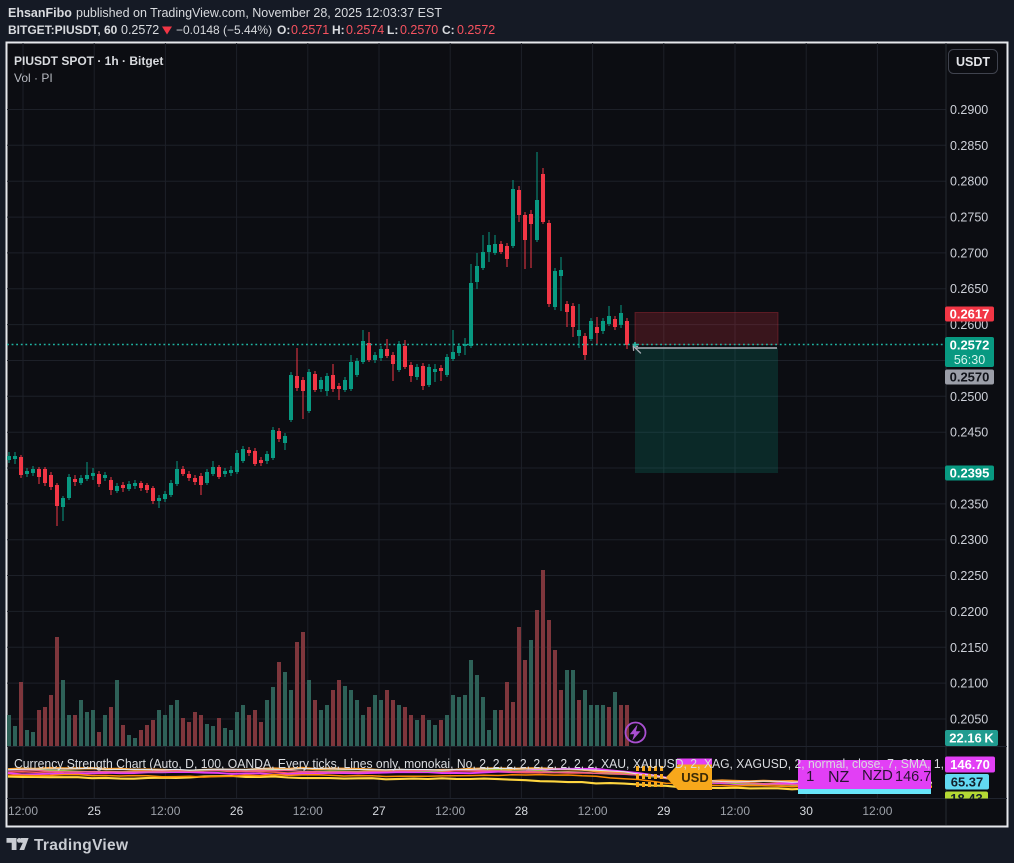 This screenshot has height=863, width=1014. What do you see at coordinates (694, 777) in the screenshot?
I see `svg-text: USD` at bounding box center [694, 777].